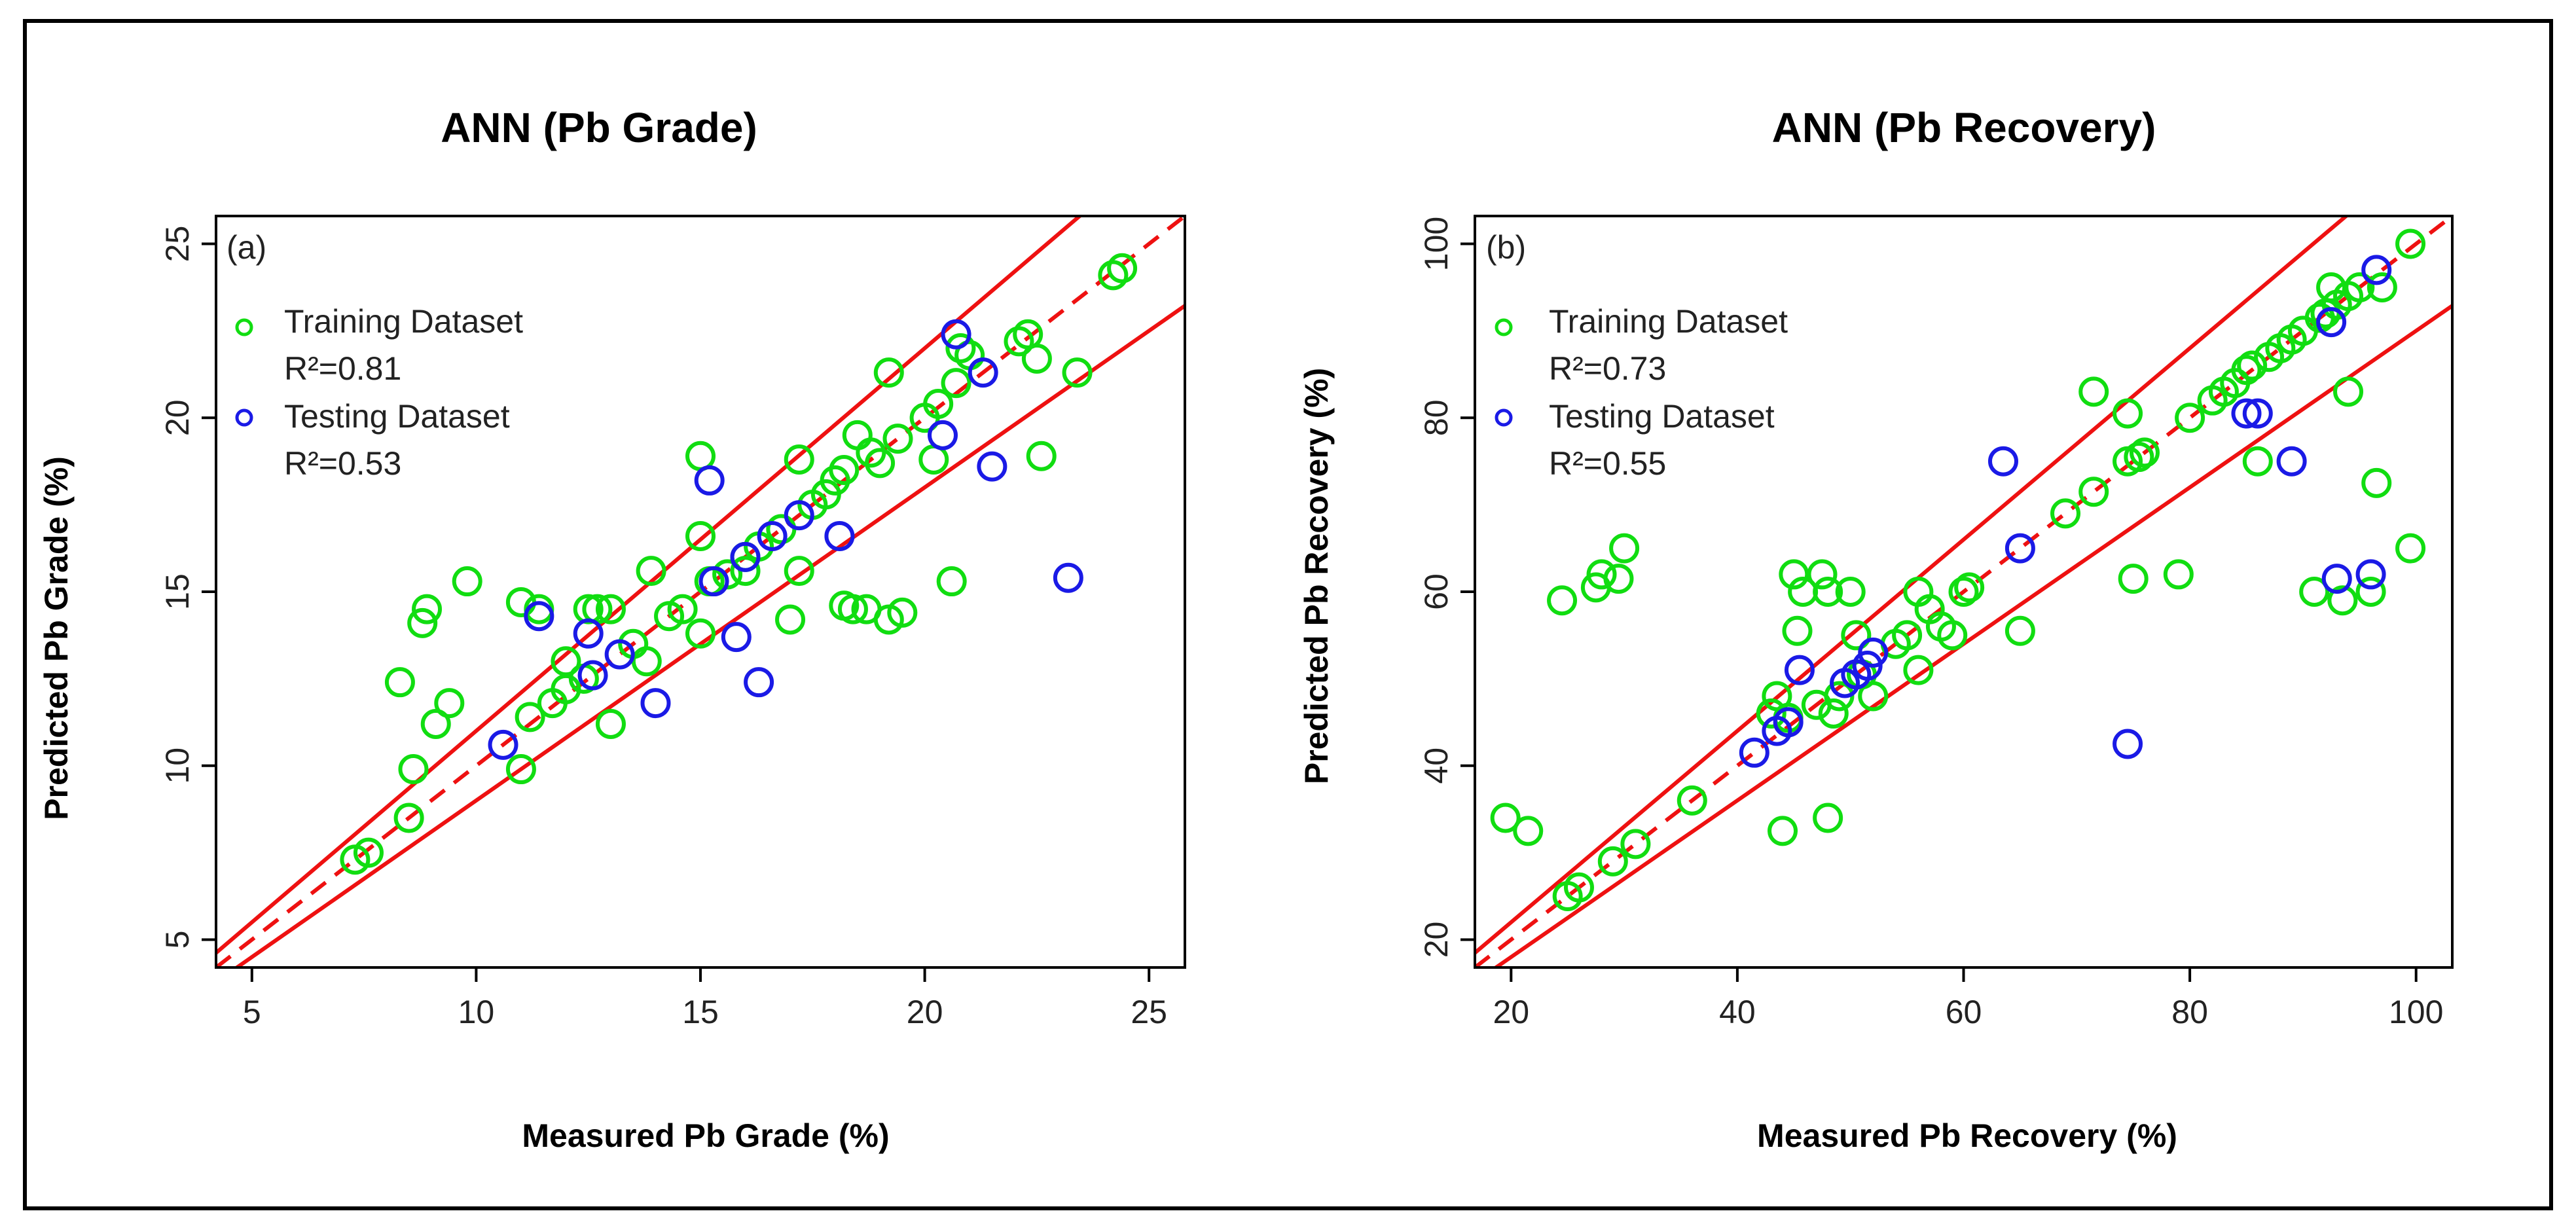 The height and width of the screenshot is (1228, 2576). Describe the element at coordinates (252, 1012) in the screenshot. I see `panel-a-x-tick-label: 5` at that location.